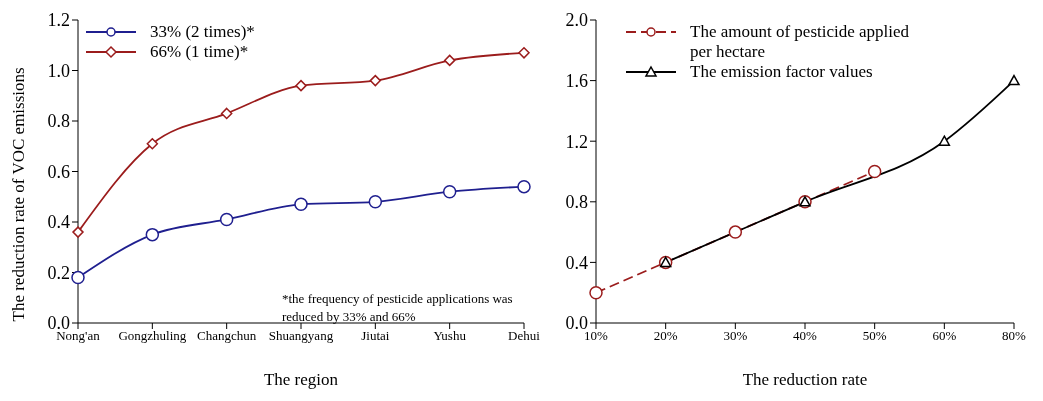  Describe the element at coordinates (301, 336) in the screenshot. I see `x-tick-label: Shuangyang` at that location.